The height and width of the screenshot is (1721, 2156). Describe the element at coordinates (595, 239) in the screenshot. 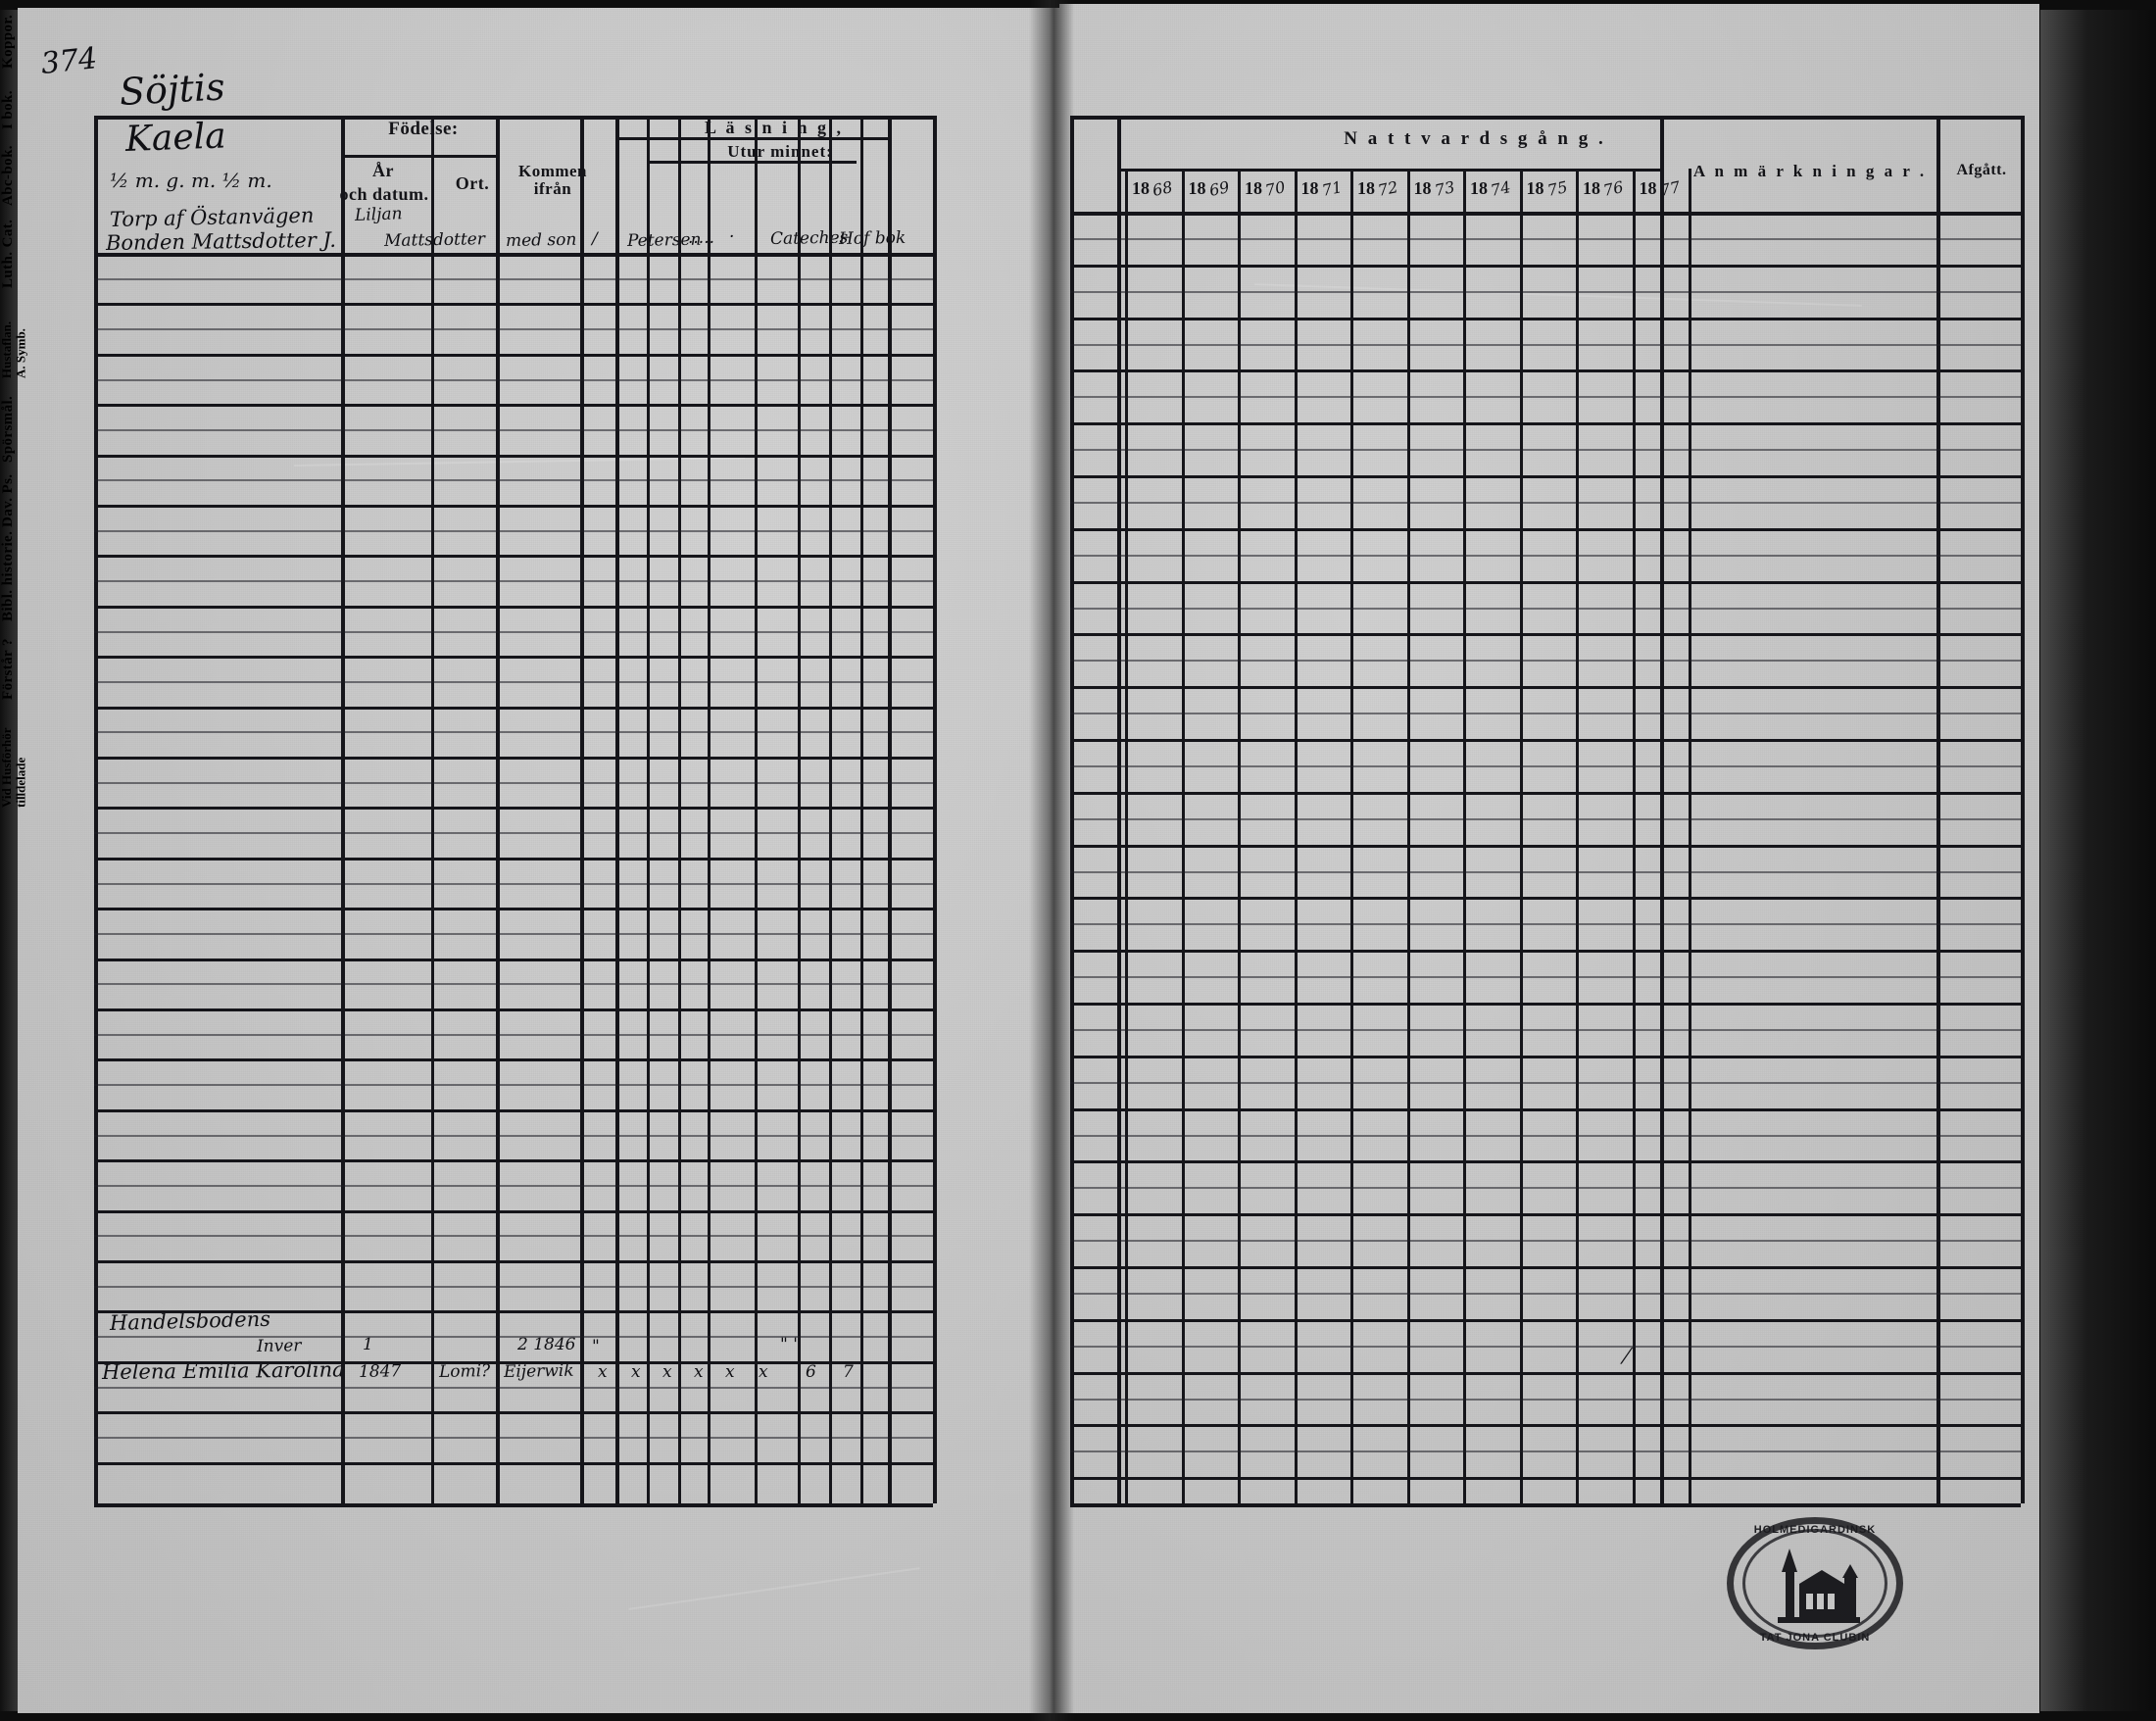

I see `entry-top-koppor: /` at that location.